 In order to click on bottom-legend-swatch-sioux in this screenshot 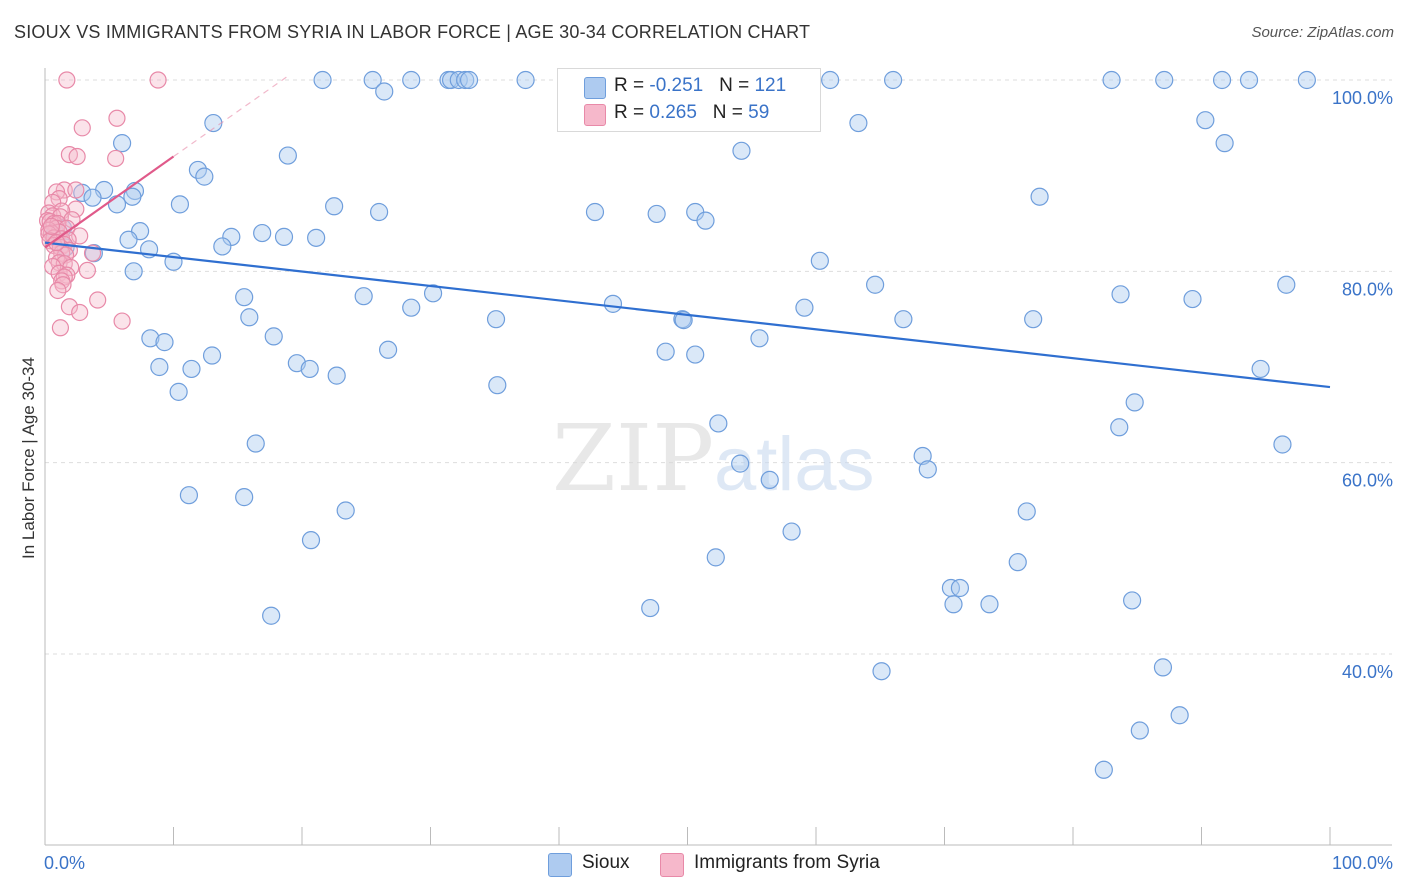, I will do `click(560, 865)`.